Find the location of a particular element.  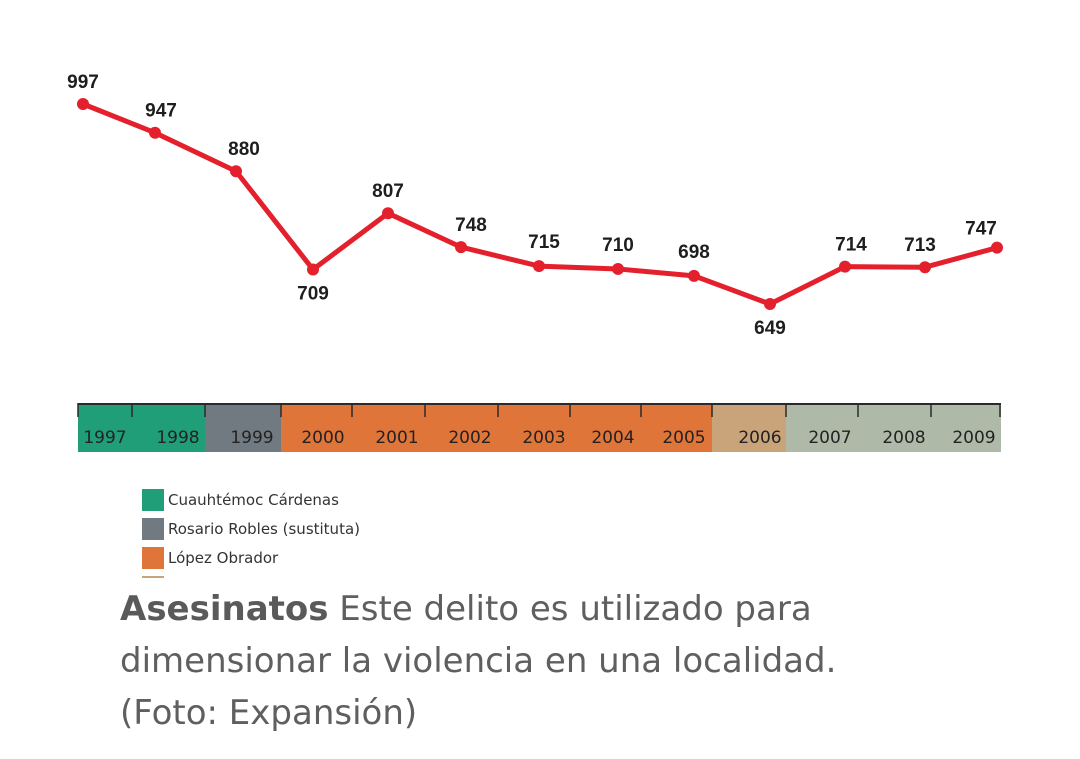

data-label: 713 is located at coordinates (920, 245).